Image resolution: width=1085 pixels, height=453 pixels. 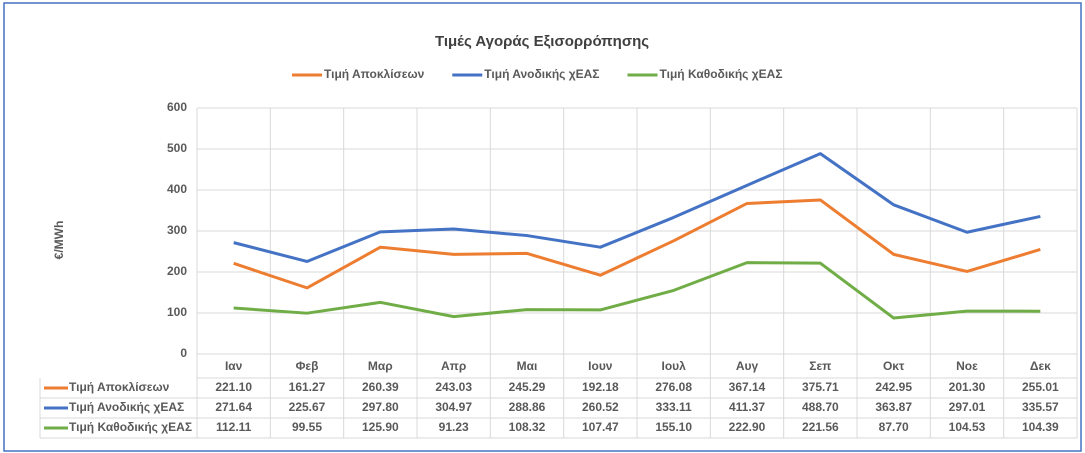 What do you see at coordinates (527, 427) in the screenshot?
I see `table-cell: 108.32` at bounding box center [527, 427].